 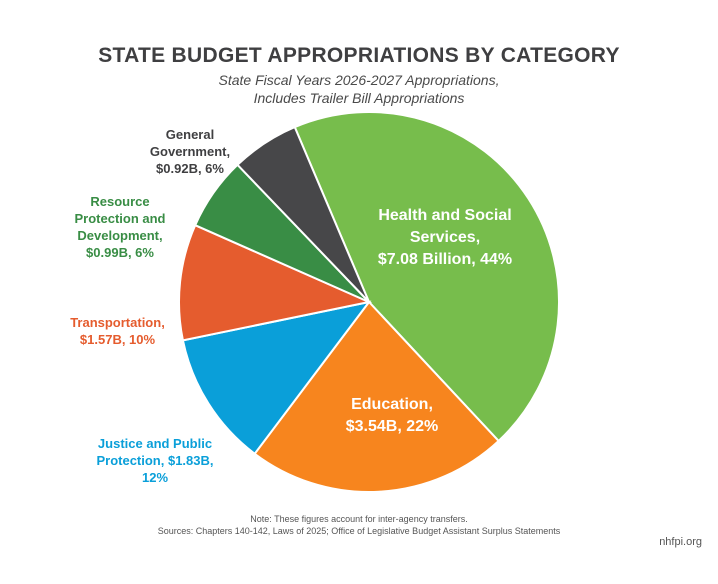 I want to click on slice-label-line: Health and Social, so click(x=445, y=215).